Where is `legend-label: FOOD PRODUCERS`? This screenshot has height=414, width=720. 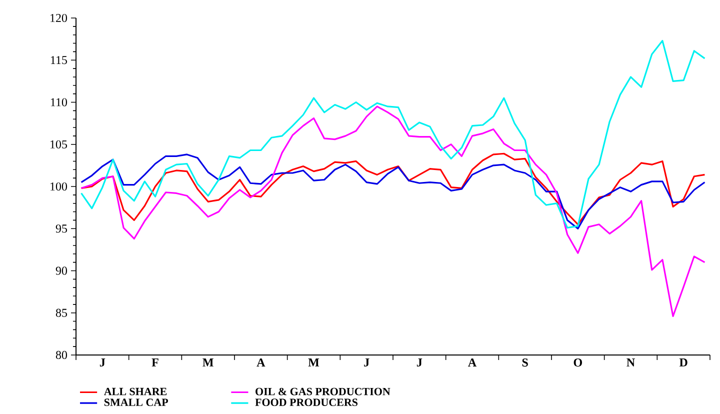 legend-label: FOOD PRODUCERS is located at coordinates (306, 402).